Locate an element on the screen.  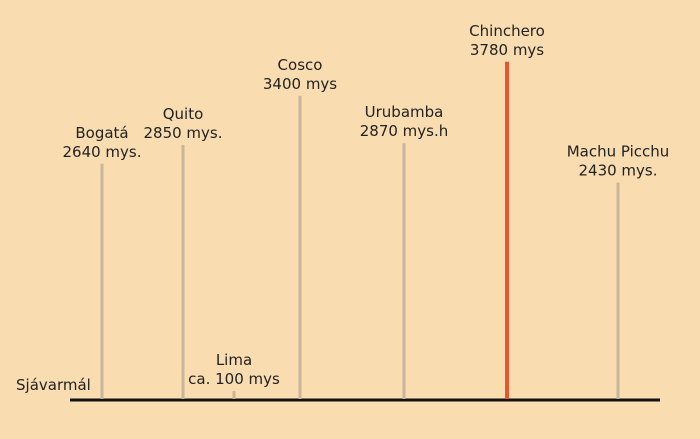
value-label-chinchero: 3780 mys is located at coordinates (507, 50).